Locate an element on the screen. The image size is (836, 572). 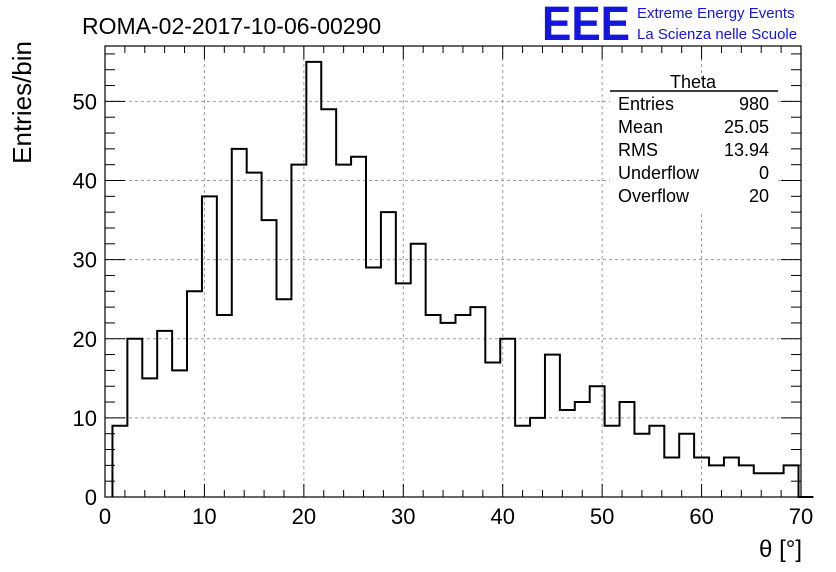
y-tick-label: 10 is located at coordinates (85, 418).